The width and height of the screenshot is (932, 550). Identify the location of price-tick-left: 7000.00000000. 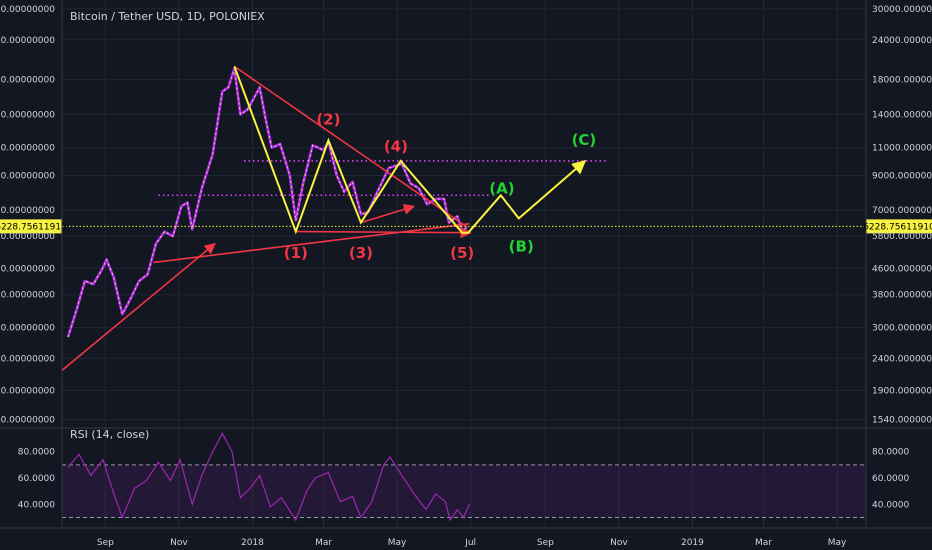
(27, 211).